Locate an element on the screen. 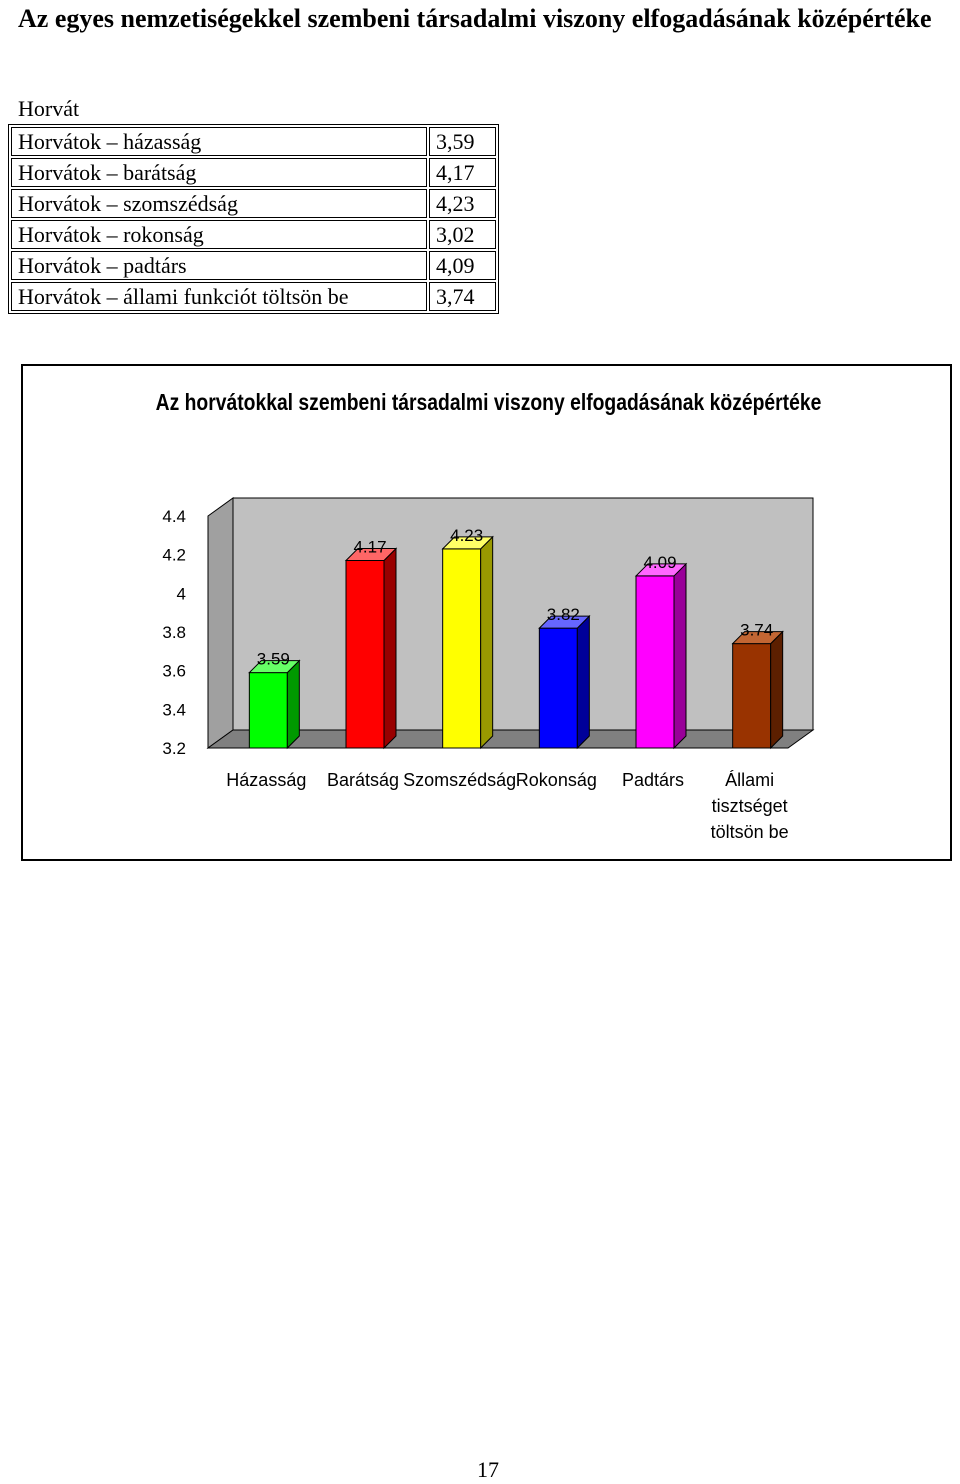 This screenshot has width=960, height=1484. x-tick-label: Padtárs is located at coordinates (653, 780).